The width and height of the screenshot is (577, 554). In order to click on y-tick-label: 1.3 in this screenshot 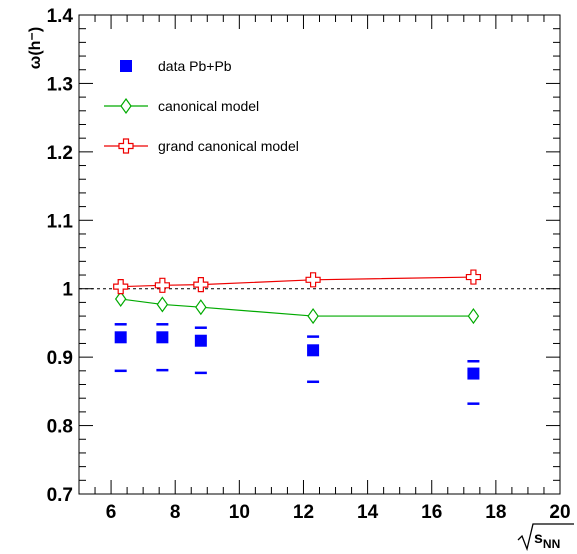, I will do `click(60, 84)`.